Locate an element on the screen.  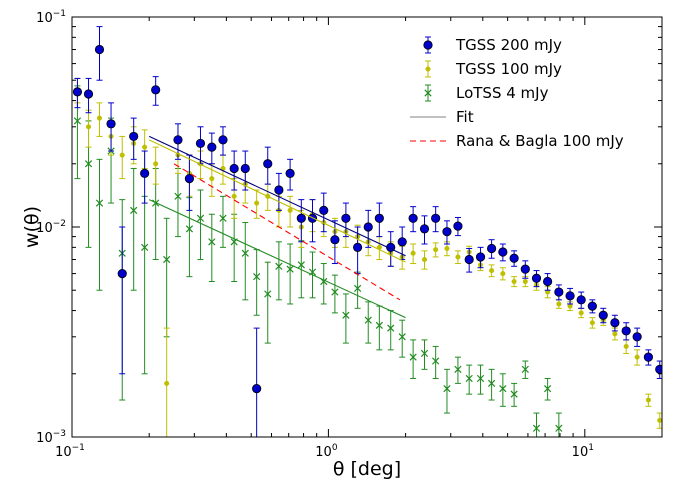
y-tick-label: 10−1 is located at coordinates (51, 17).